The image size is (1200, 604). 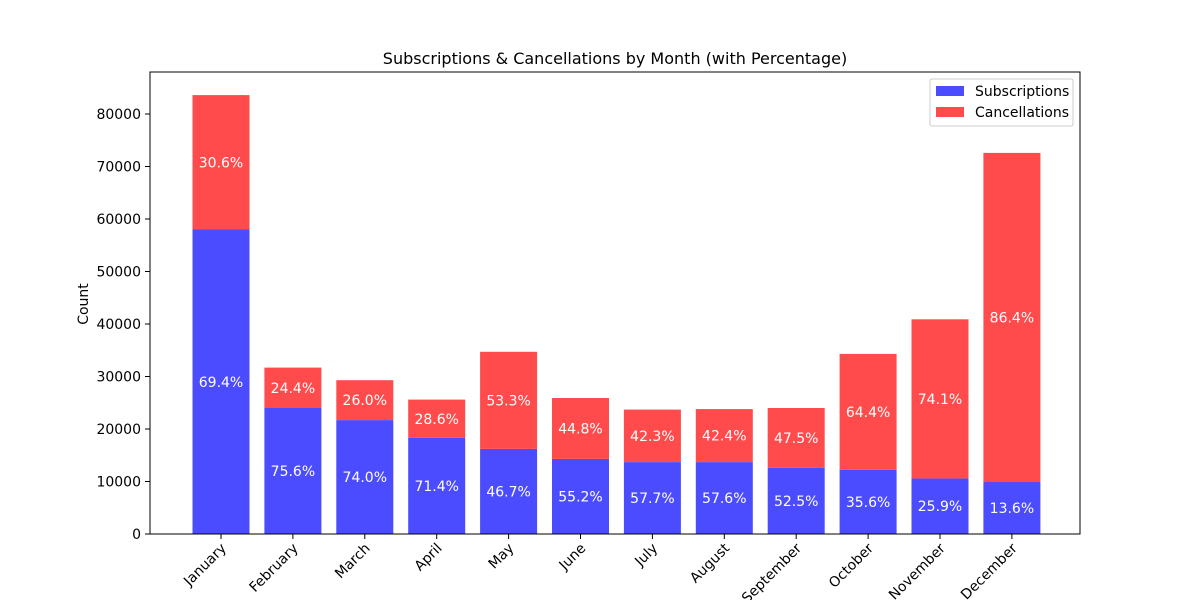 What do you see at coordinates (950, 91) in the screenshot?
I see `legend-swatch-subscriptions` at bounding box center [950, 91].